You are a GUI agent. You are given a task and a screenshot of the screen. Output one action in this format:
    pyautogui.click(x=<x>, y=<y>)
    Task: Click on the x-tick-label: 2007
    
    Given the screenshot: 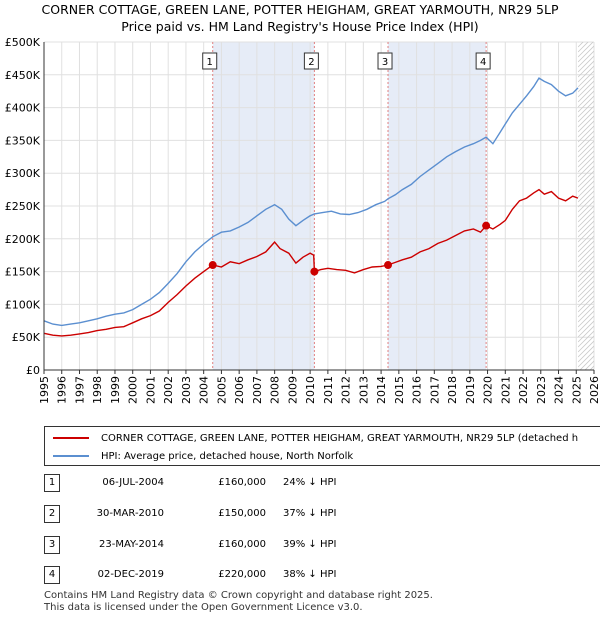 What is the action you would take?
    pyautogui.click(x=257, y=390)
    